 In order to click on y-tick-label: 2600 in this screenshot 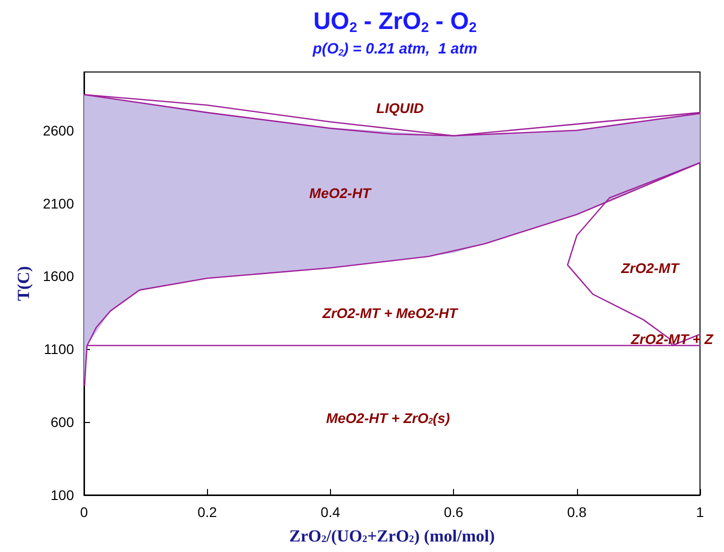, I will do `click(58, 130)`.